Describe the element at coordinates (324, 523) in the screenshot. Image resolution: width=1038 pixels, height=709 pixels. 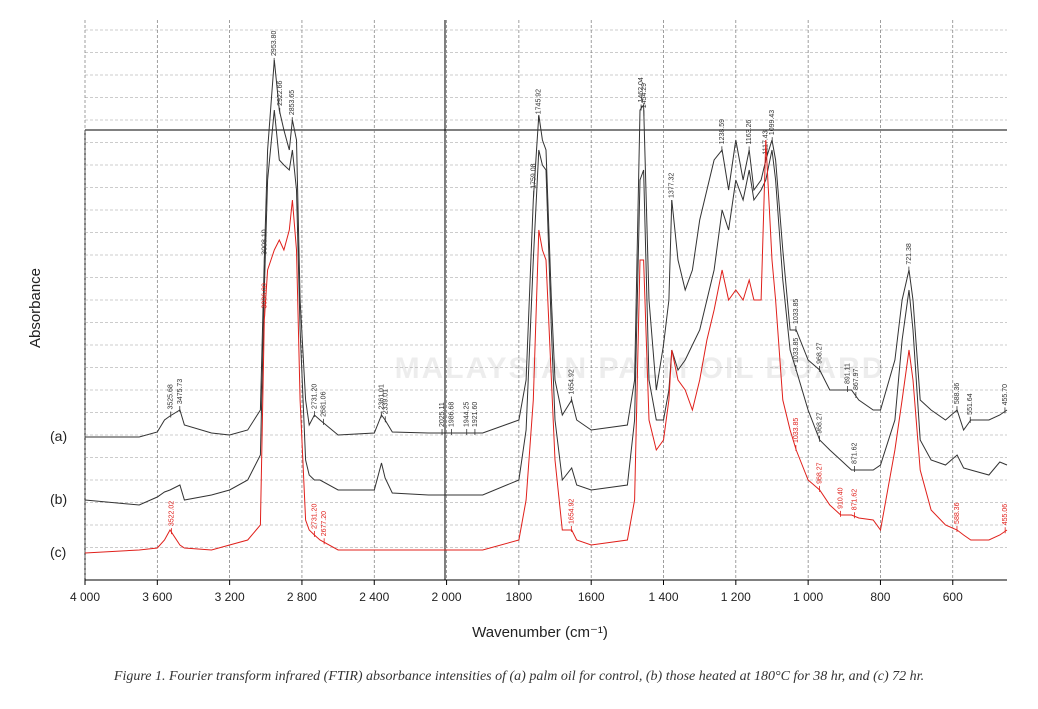
I see `peak-label: 2677.20` at that location.